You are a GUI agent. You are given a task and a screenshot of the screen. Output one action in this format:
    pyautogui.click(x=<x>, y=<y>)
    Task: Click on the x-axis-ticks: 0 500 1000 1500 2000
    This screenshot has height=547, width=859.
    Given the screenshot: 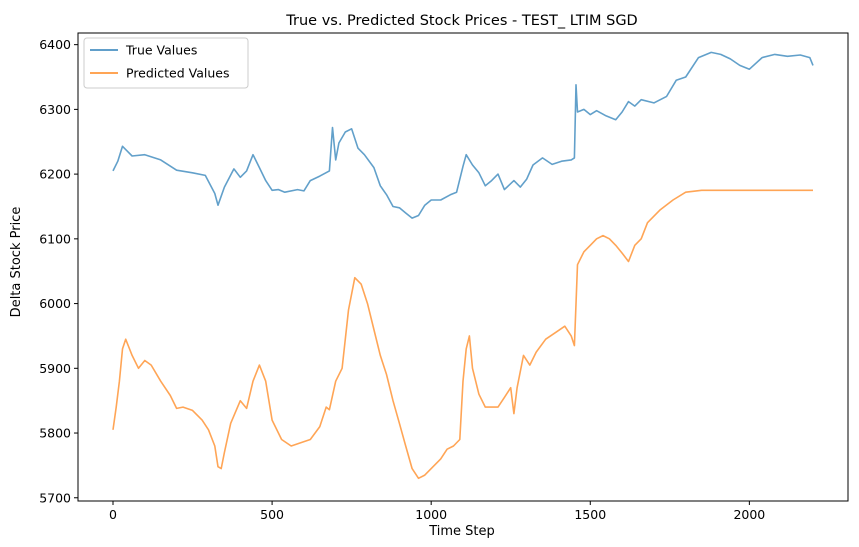 What is the action you would take?
    pyautogui.click(x=437, y=511)
    